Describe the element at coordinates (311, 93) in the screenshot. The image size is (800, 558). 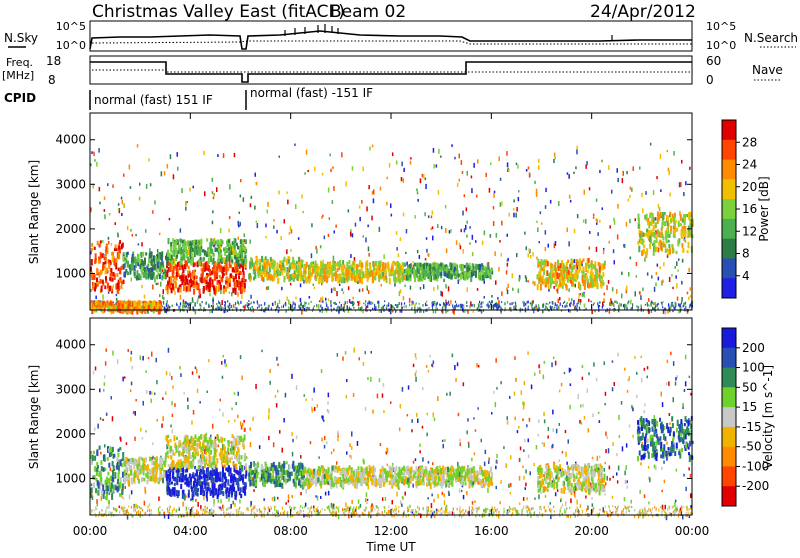
I see `cpid-segment-2: normal (fast) -151 IF` at that location.